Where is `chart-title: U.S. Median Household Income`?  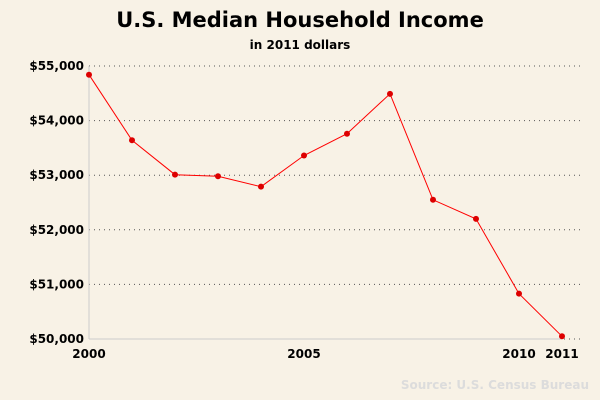
chart-title: U.S. Median Household Income is located at coordinates (300, 20).